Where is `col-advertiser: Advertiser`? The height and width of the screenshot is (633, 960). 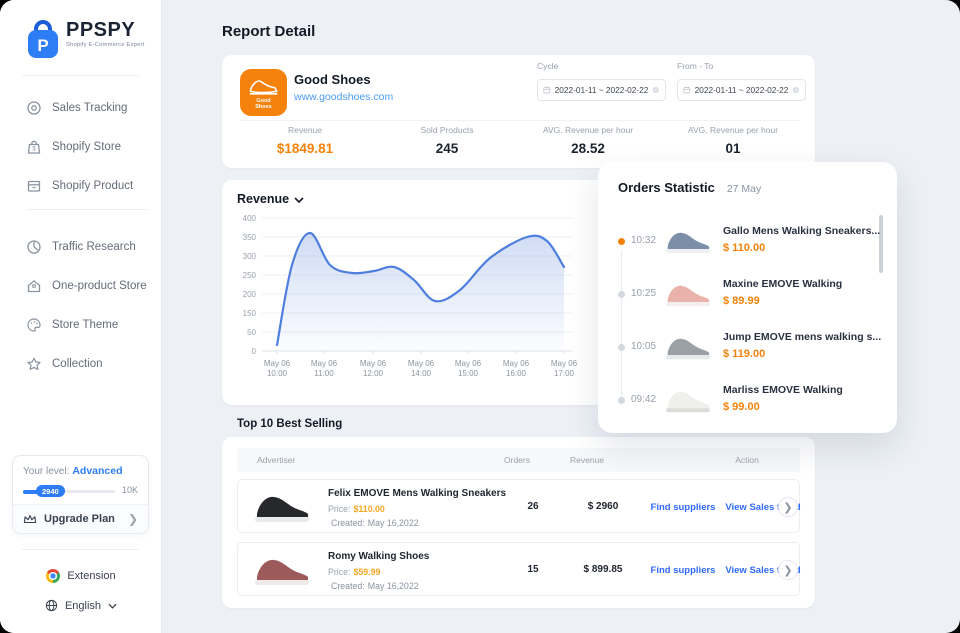
col-advertiser: Advertiser is located at coordinates (276, 460).